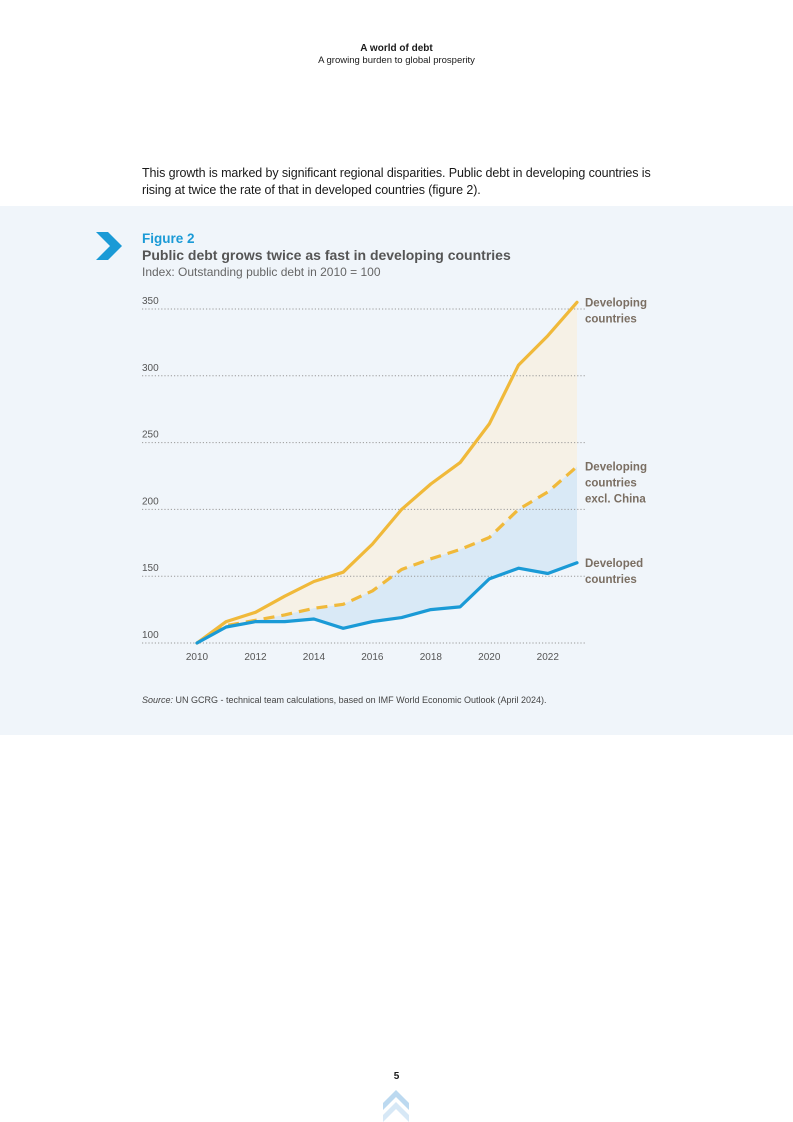  I want to click on x-tick-label-2016: 2016, so click(372, 657).